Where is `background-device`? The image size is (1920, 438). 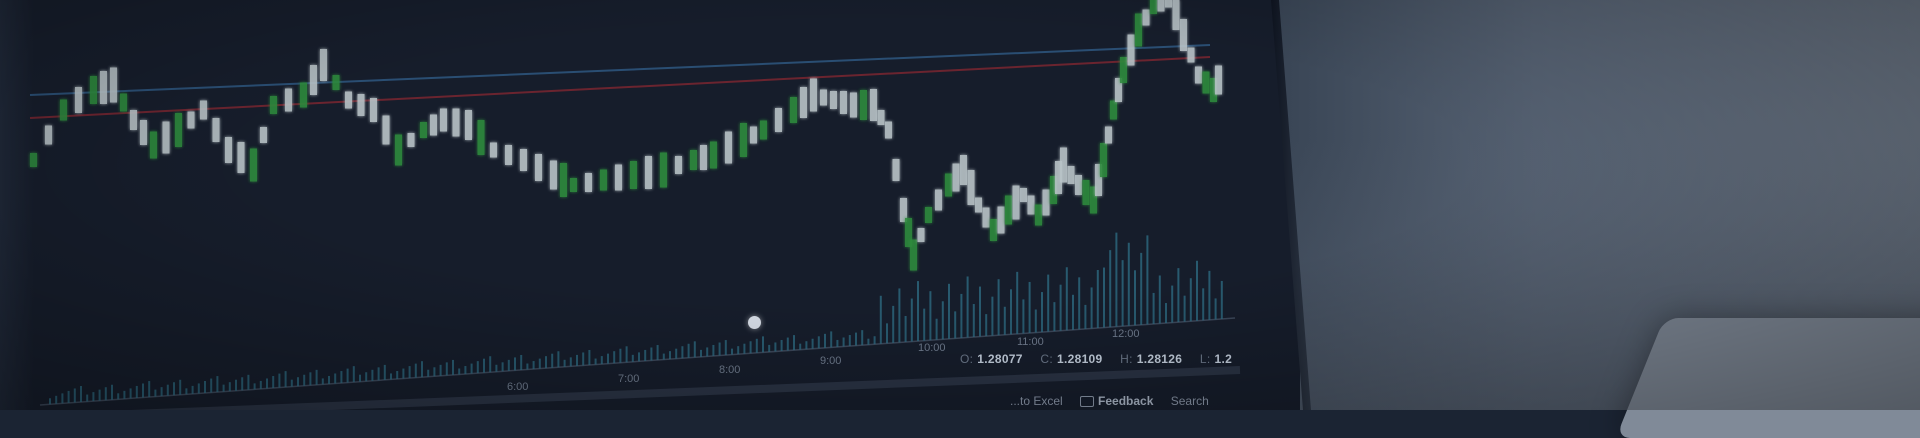
background-device is located at coordinates (1767, 378).